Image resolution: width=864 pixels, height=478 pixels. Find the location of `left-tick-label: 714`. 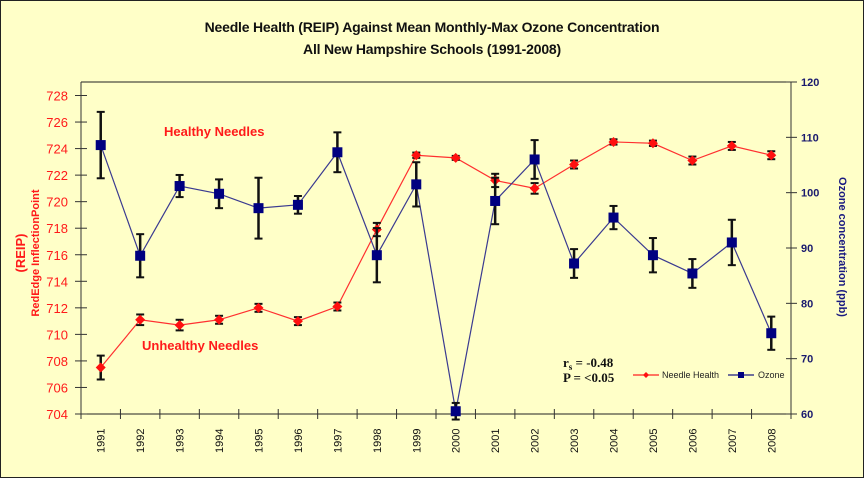

left-tick-label: 714 is located at coordinates (57, 281).